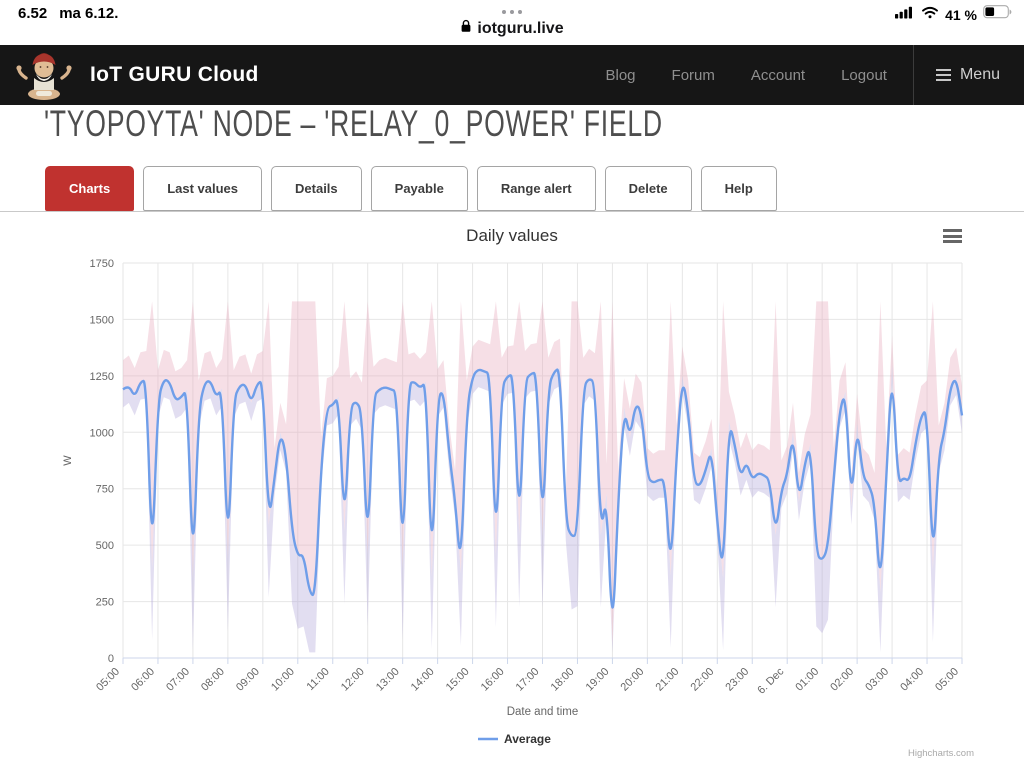  Describe the element at coordinates (693, 75) in the screenshot. I see `nav-item-forum: Forum` at that location.